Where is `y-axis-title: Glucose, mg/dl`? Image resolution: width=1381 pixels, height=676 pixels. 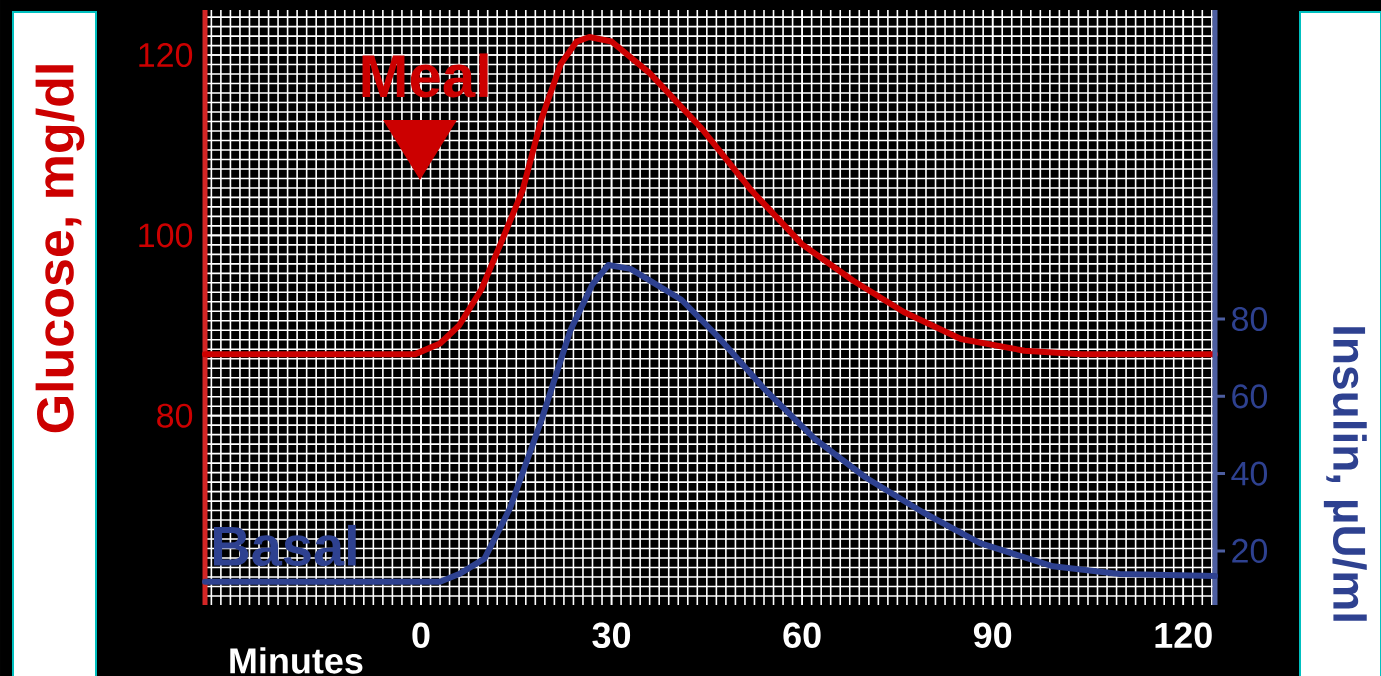
y-axis-title: Glucose, mg/dl is located at coordinates (60, 249).